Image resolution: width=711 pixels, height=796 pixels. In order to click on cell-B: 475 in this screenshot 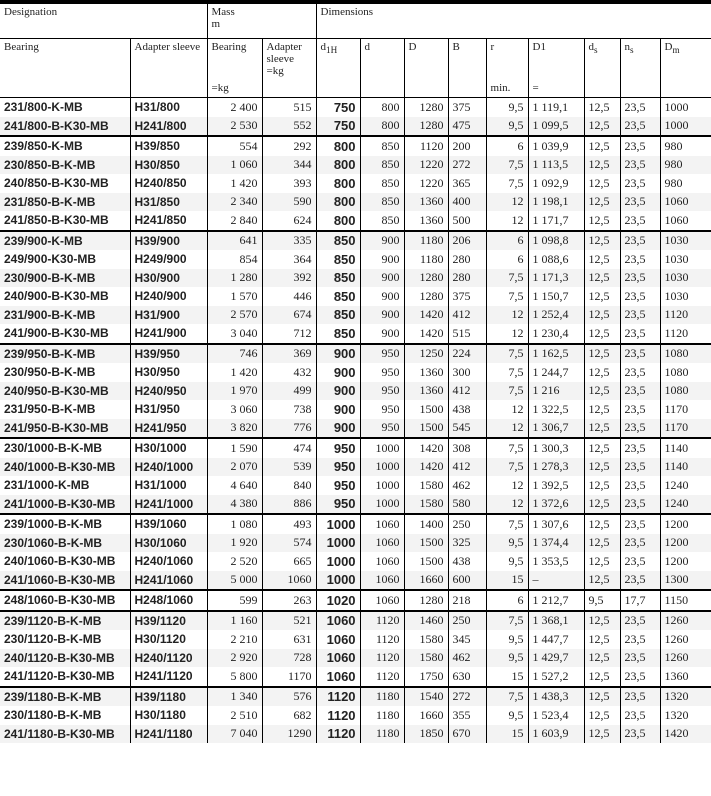, I will do `click(467, 126)`.